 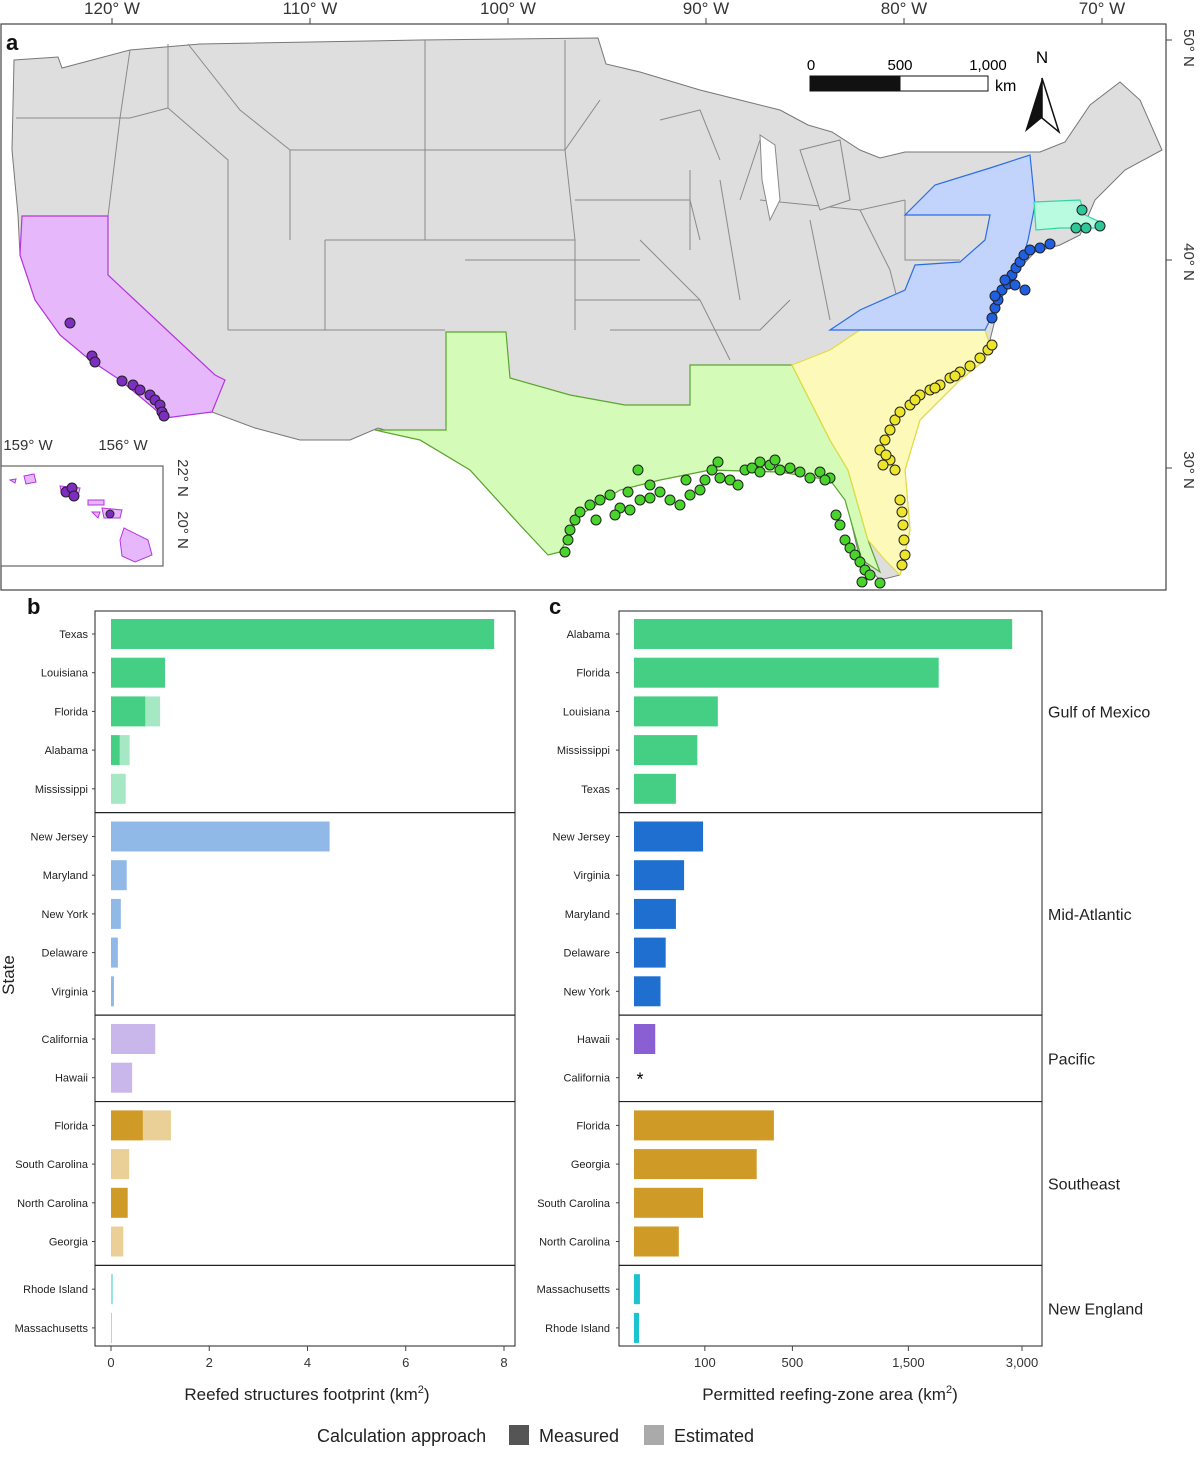 What do you see at coordinates (310, 9) in the screenshot?
I see `lon-label-110w: 110° W` at bounding box center [310, 9].